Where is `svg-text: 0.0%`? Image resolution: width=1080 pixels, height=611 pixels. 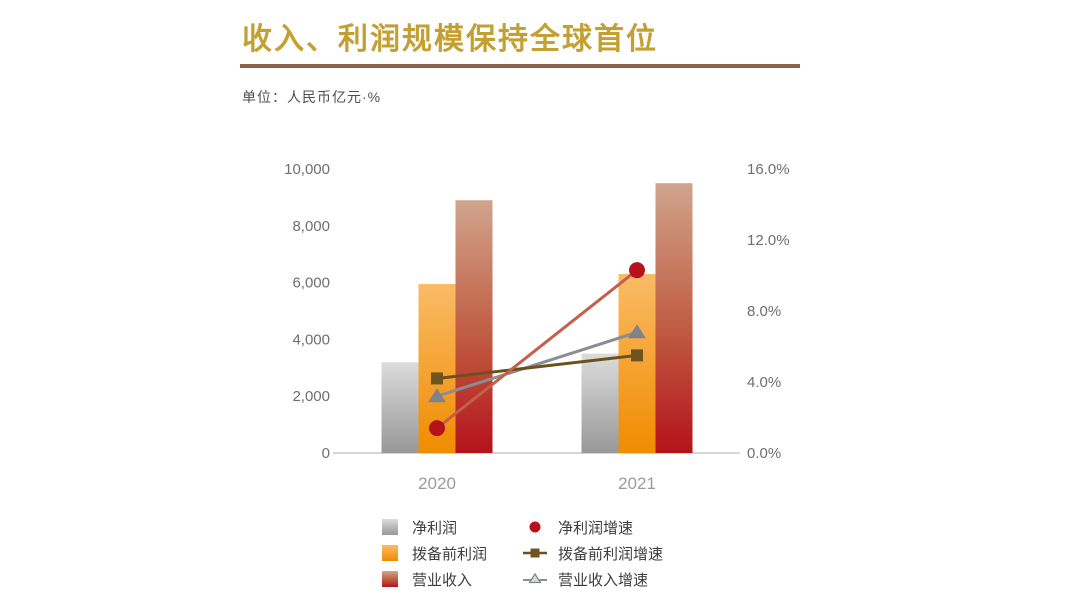
svg-text: 0.0% is located at coordinates (764, 453).